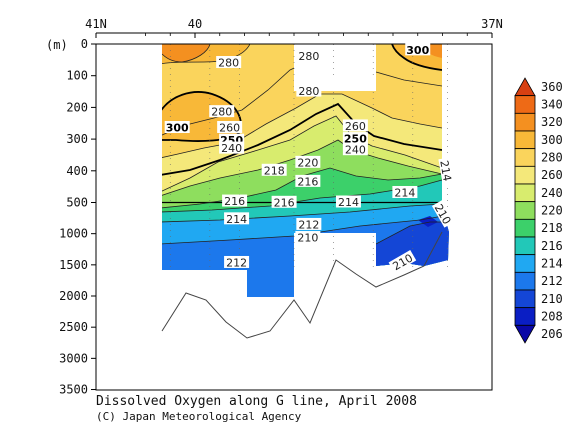  Describe the element at coordinates (552, 264) in the screenshot. I see `colorbar-label: 214` at that location.